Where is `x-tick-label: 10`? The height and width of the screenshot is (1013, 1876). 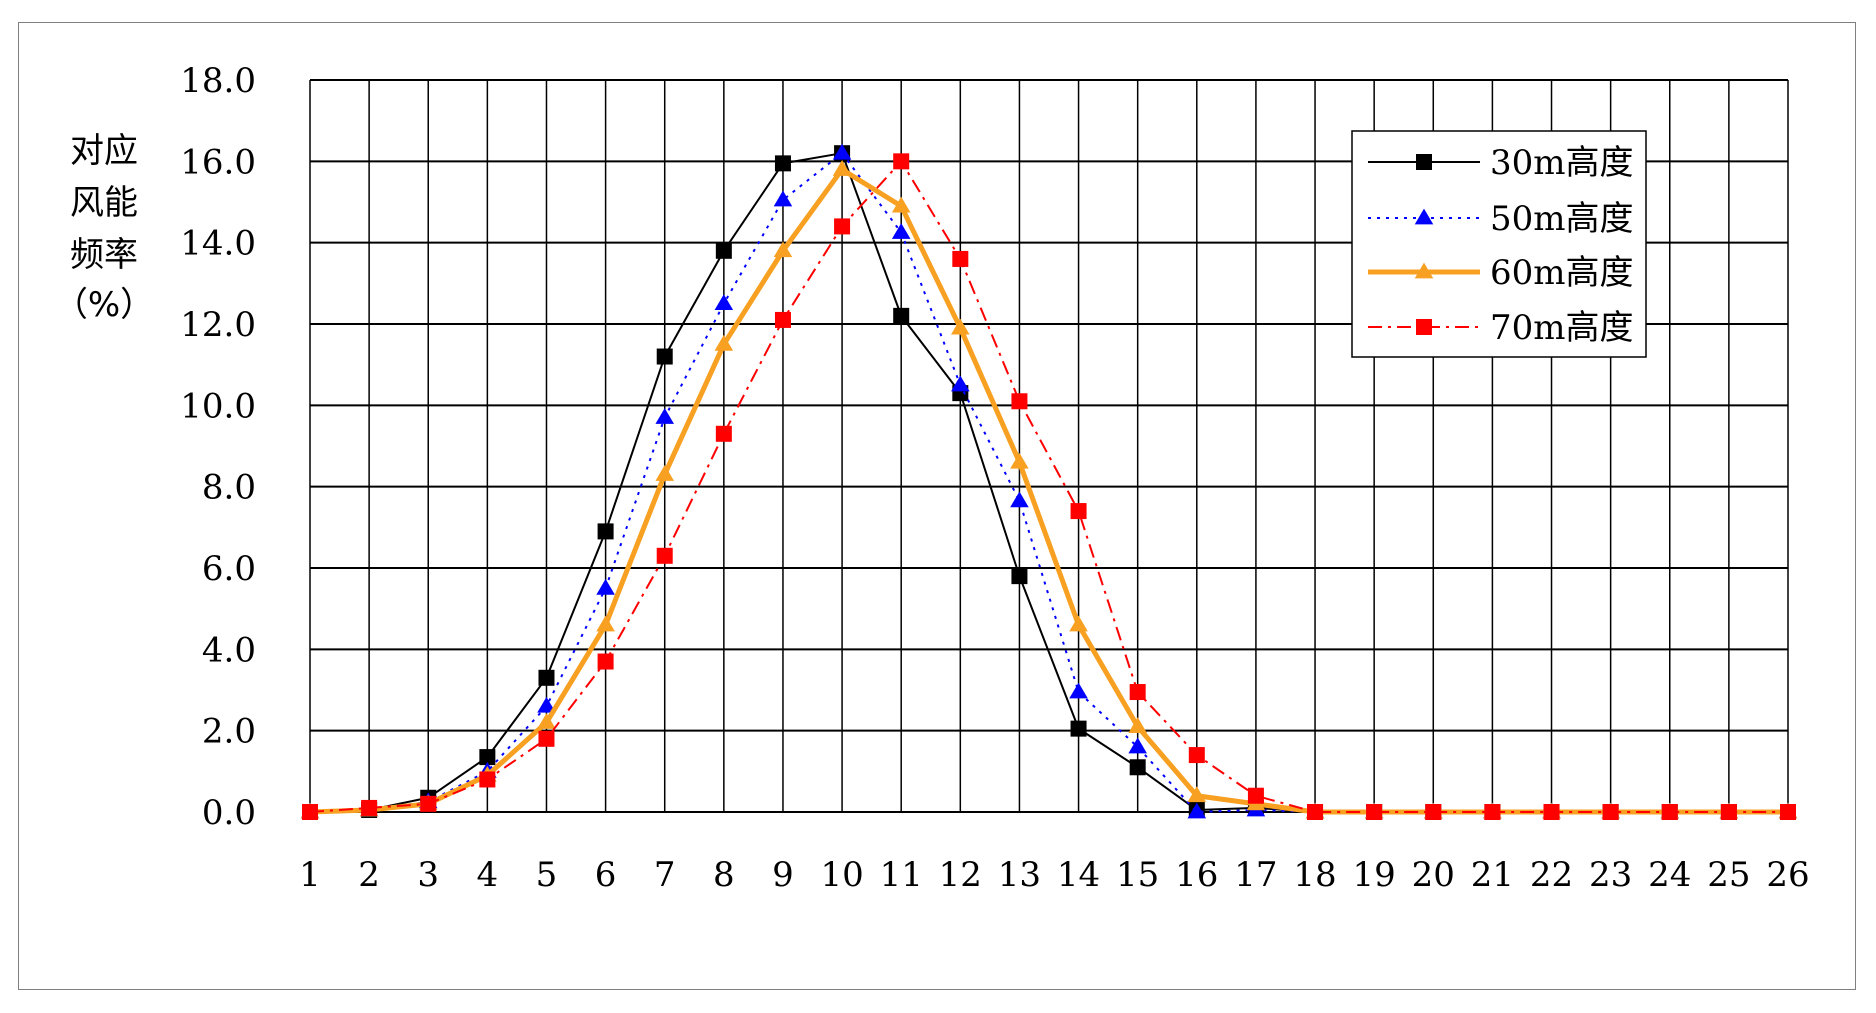
x-tick-label: 10 is located at coordinates (841, 875).